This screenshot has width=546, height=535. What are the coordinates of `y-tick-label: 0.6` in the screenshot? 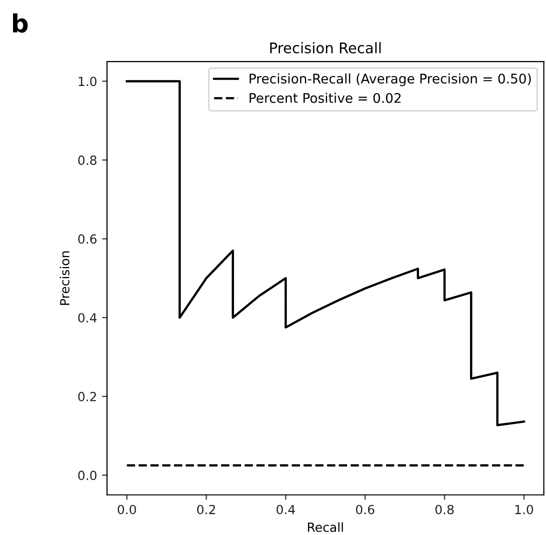 It's located at (87, 239).